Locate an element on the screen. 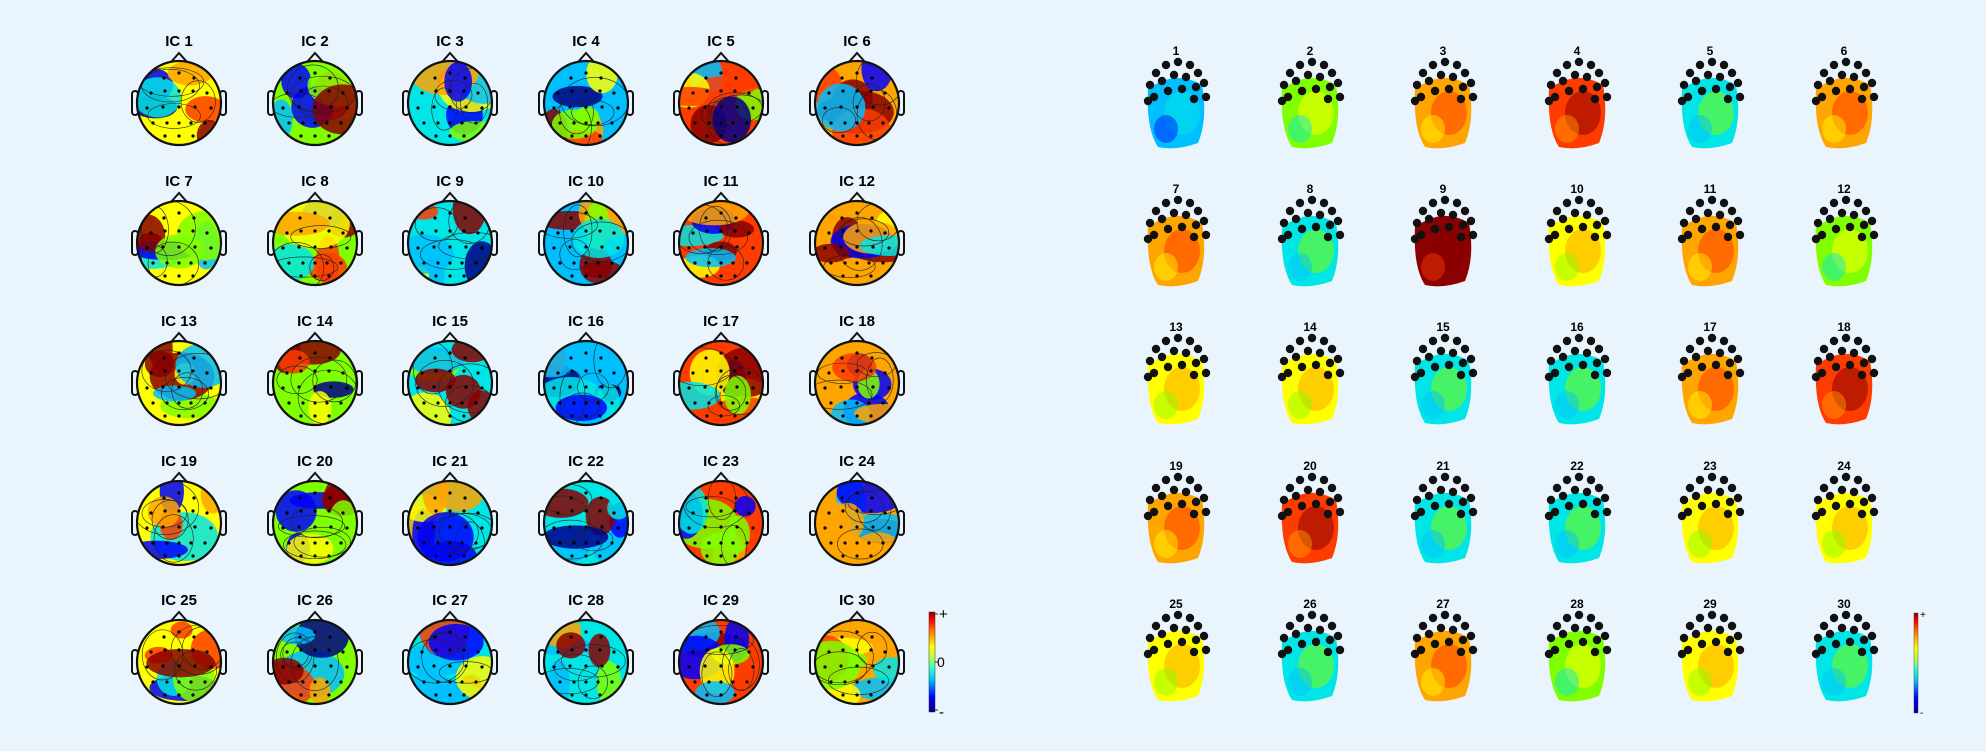  topomap: IC 21 is located at coordinates (450, 510).